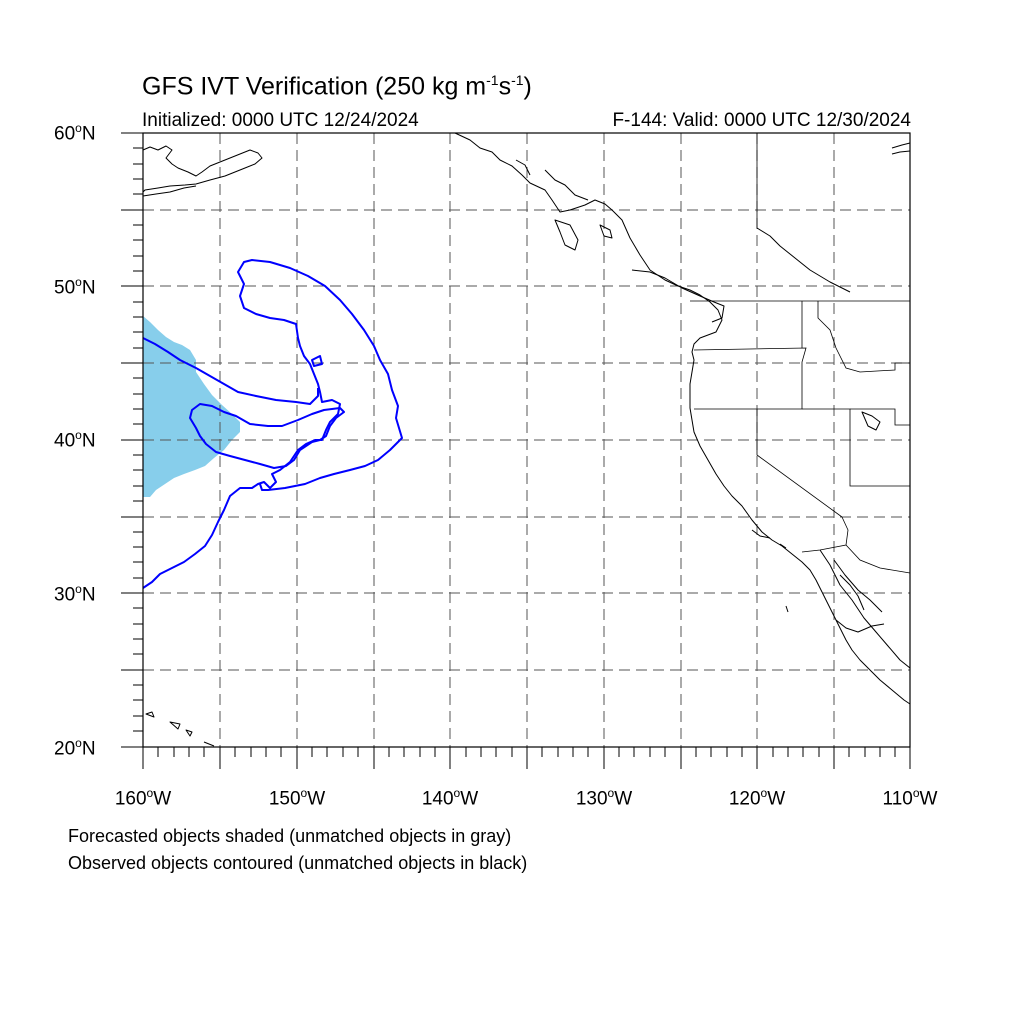 The height and width of the screenshot is (1024, 1024). What do you see at coordinates (267, 436) in the screenshot?
I see `observed-object-loop` at bounding box center [267, 436].